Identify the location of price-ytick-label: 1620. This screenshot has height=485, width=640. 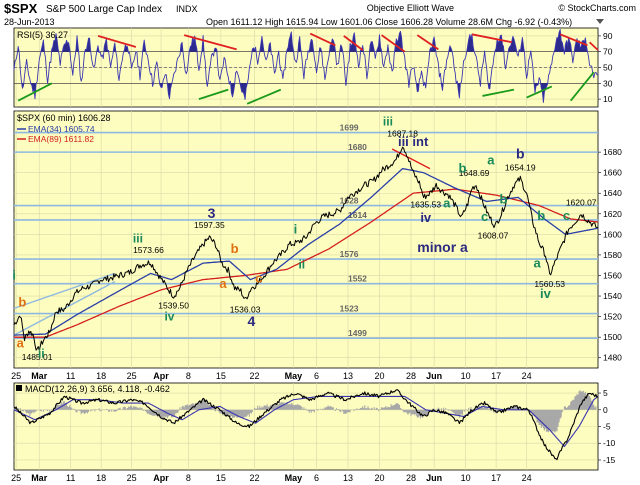
(612, 214).